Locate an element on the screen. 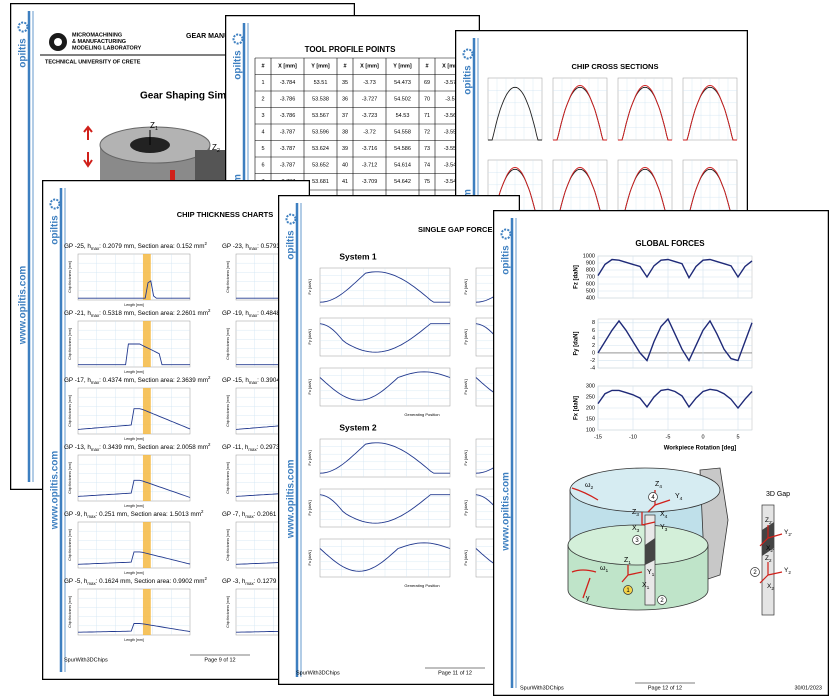  axis-label: Z2 is located at coordinates (768, 559).